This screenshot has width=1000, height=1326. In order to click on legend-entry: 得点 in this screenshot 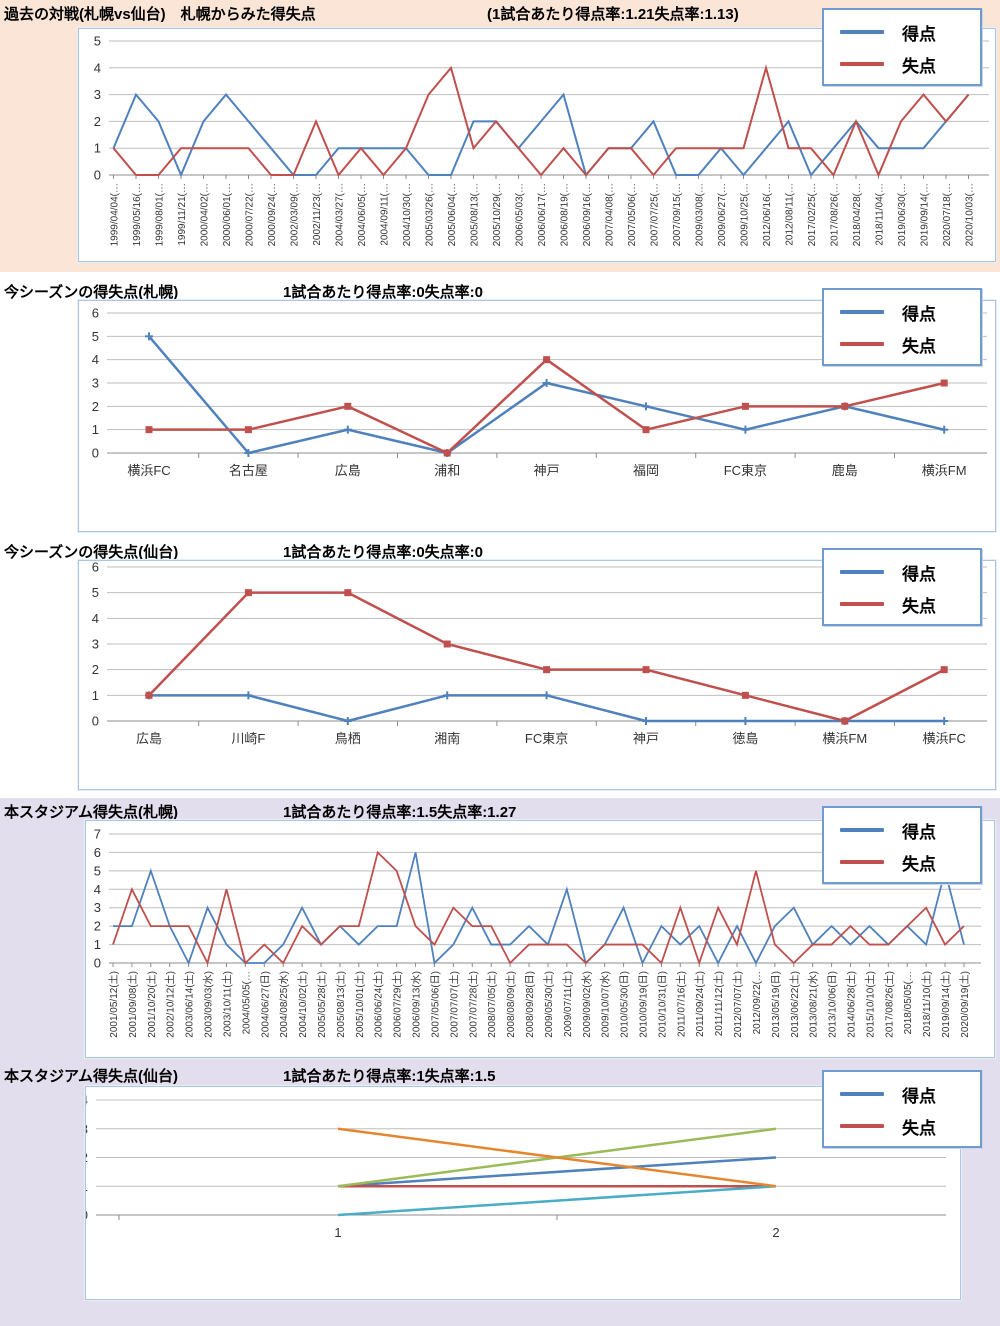, I will do `click(902, 572)`.